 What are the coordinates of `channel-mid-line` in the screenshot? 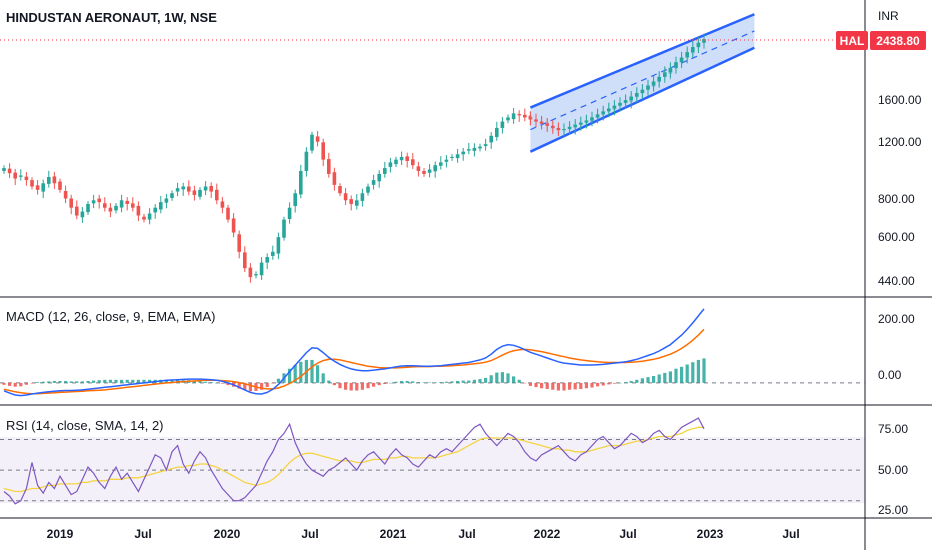 It's located at (642, 80).